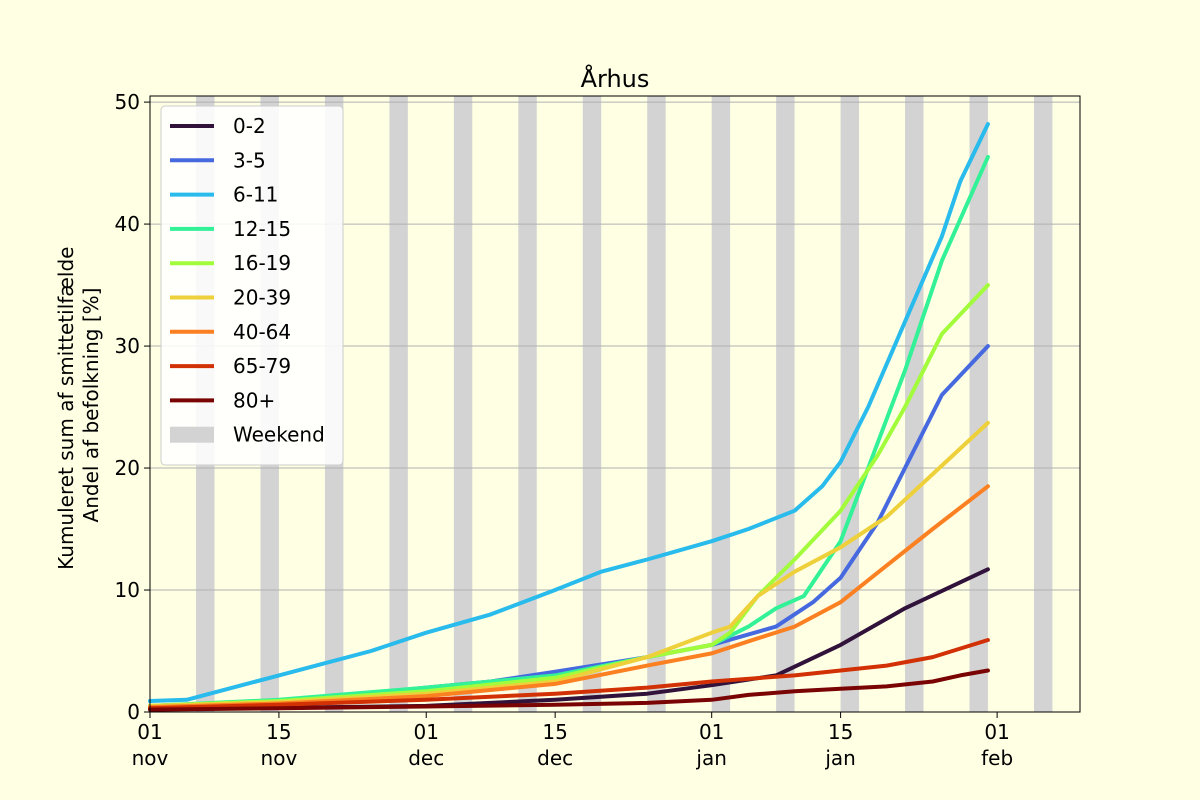 The width and height of the screenshot is (1200, 800). Describe the element at coordinates (249, 160) in the screenshot. I see `legend-label: 3-5` at that location.